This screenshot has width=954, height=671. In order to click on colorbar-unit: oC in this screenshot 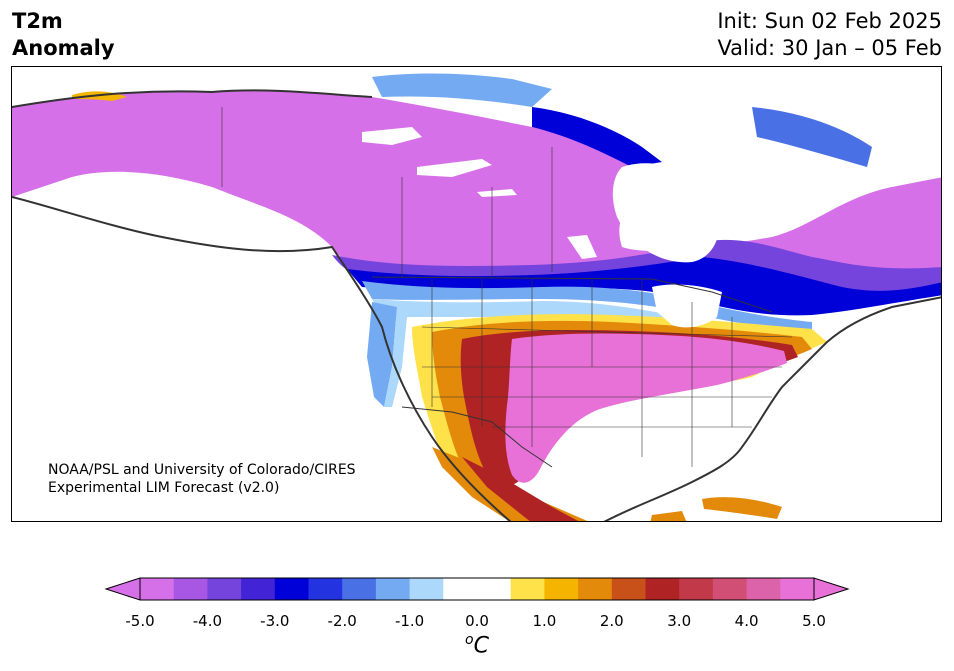, I will do `click(477, 645)`.